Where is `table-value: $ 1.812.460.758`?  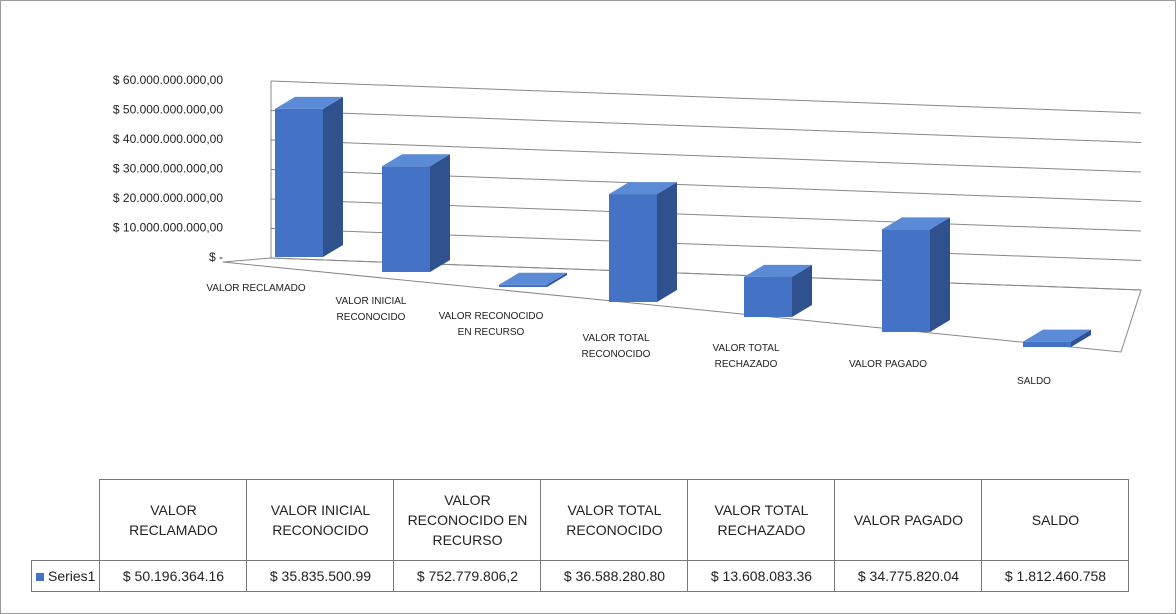 table-value: $ 1.812.460.758 is located at coordinates (1055, 576).